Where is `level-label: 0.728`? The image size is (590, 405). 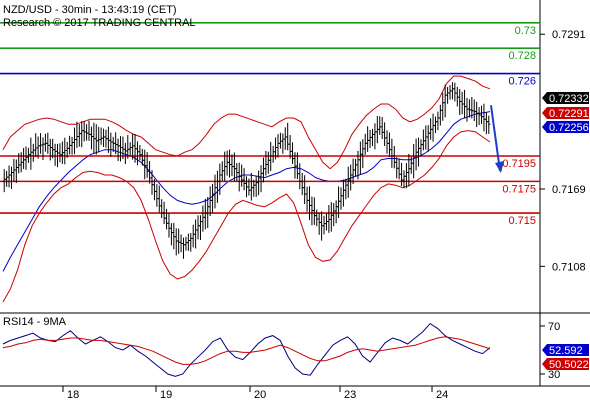
level-label: 0.728 is located at coordinates (522, 56).